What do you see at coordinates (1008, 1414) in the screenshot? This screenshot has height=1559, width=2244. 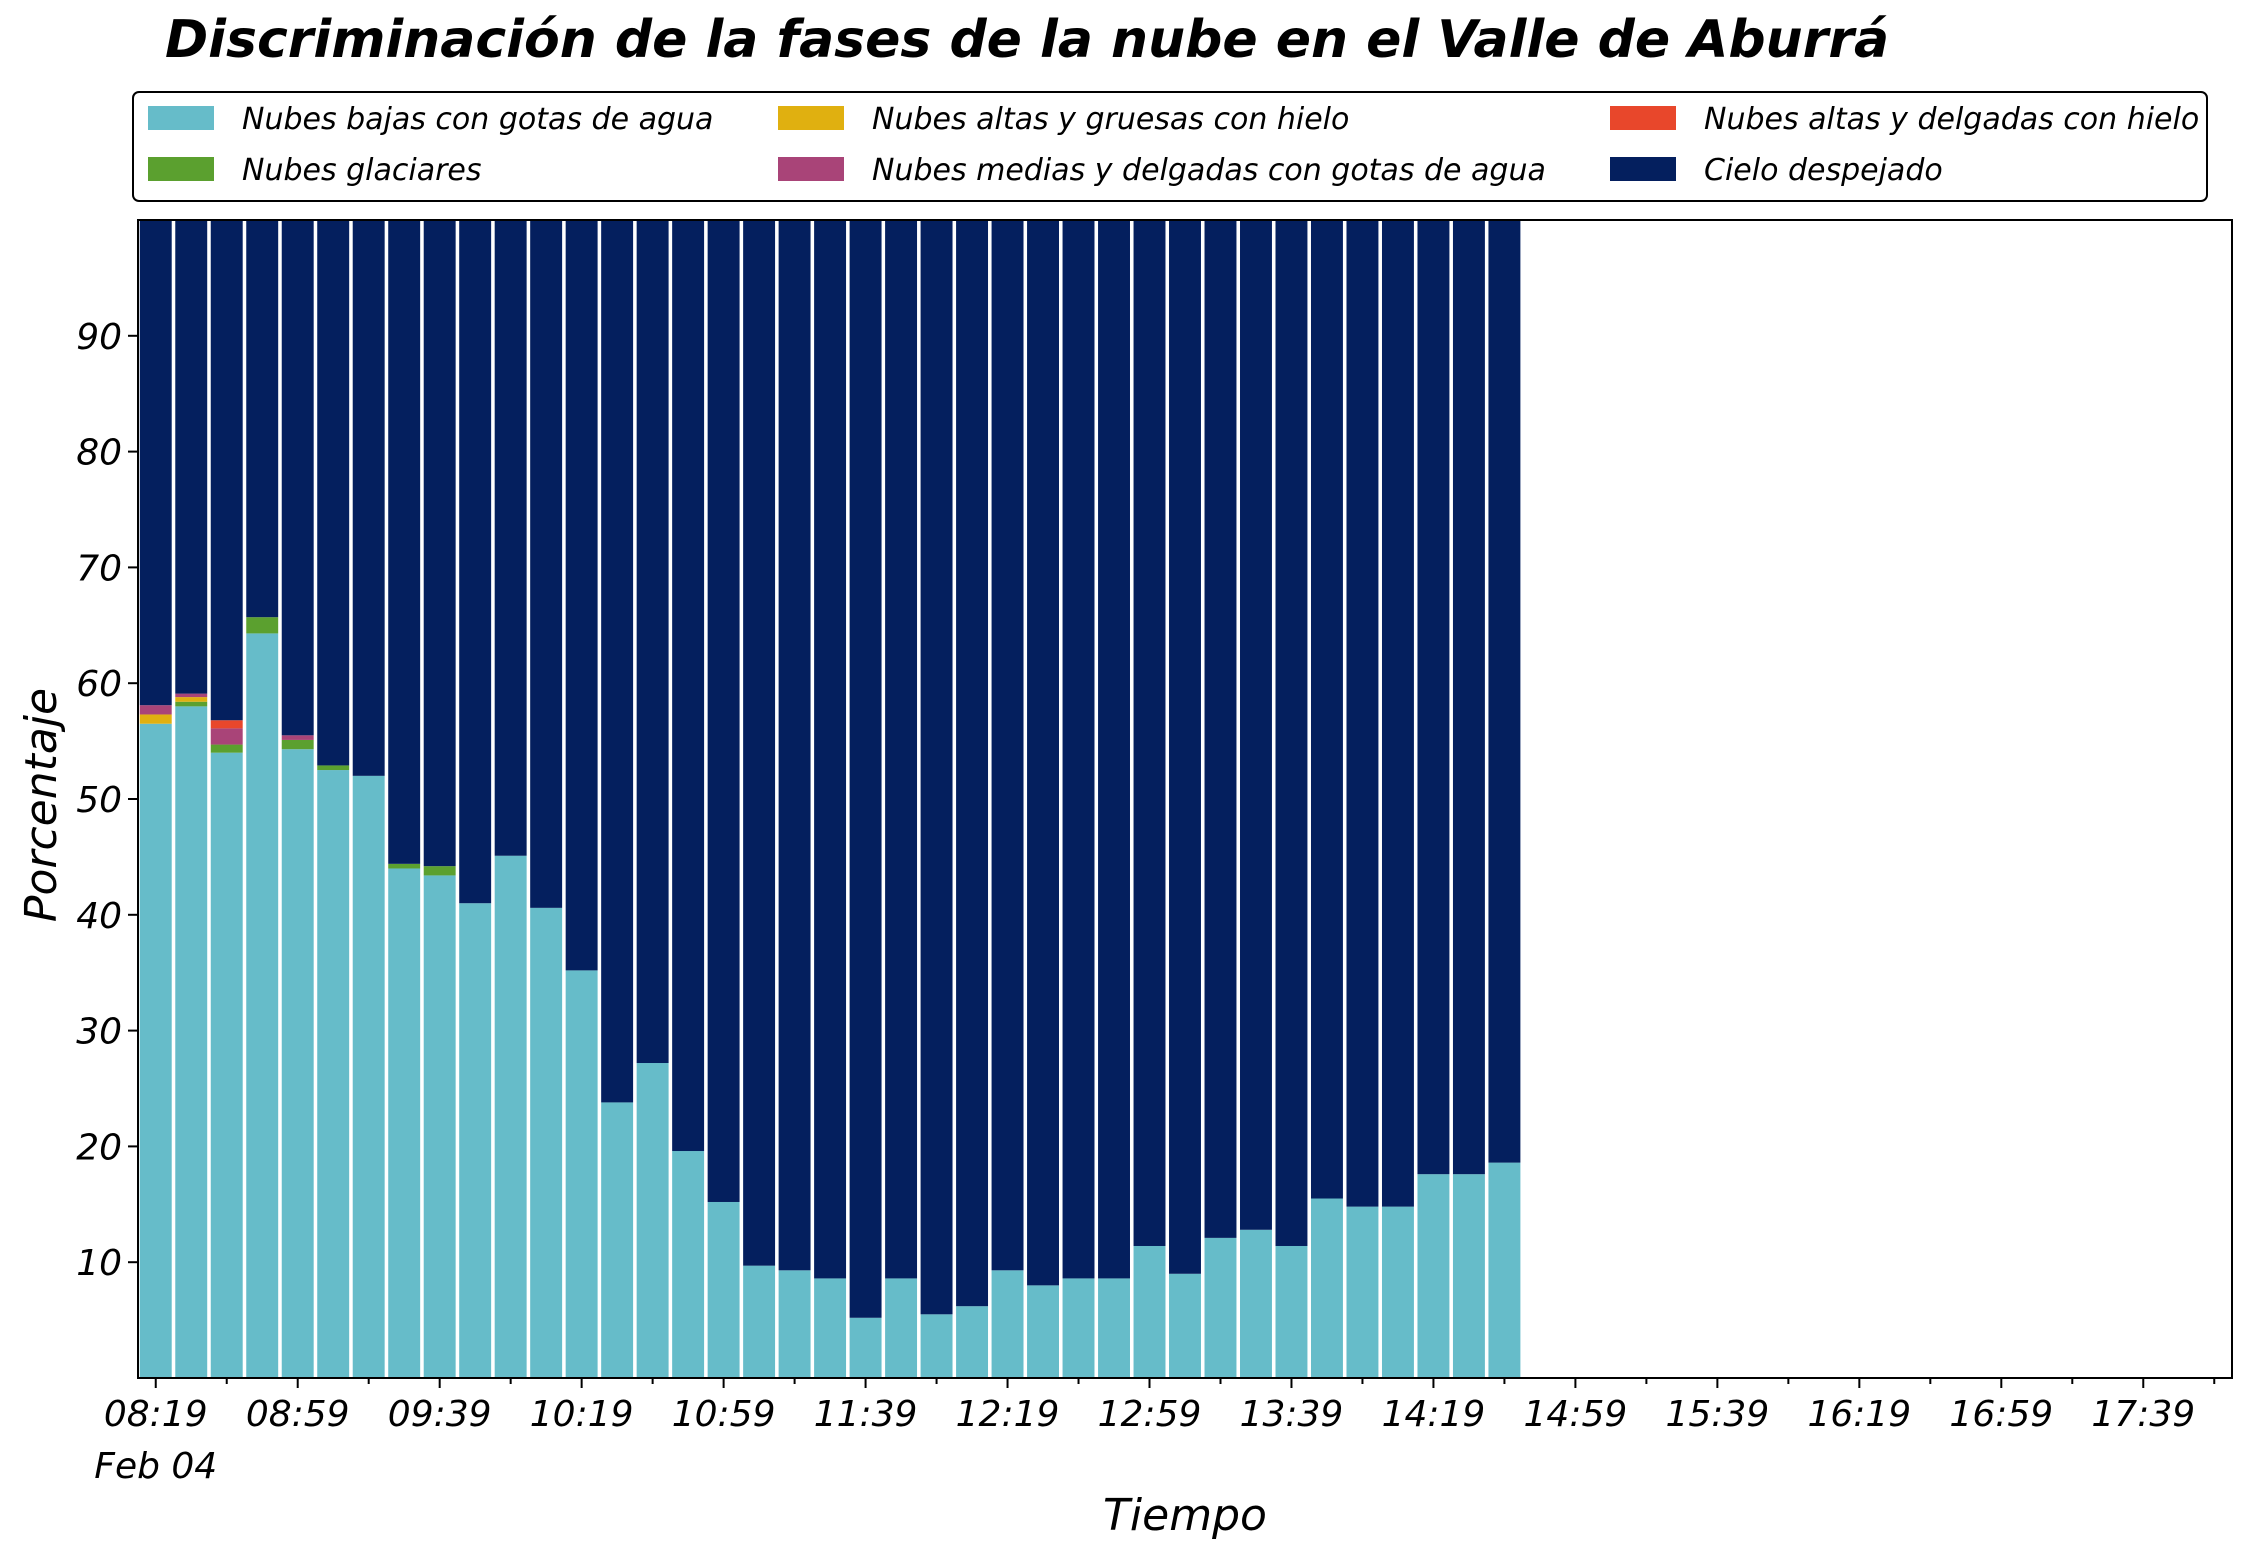 I see `x-tick-label: 12:19` at bounding box center [1008, 1414].